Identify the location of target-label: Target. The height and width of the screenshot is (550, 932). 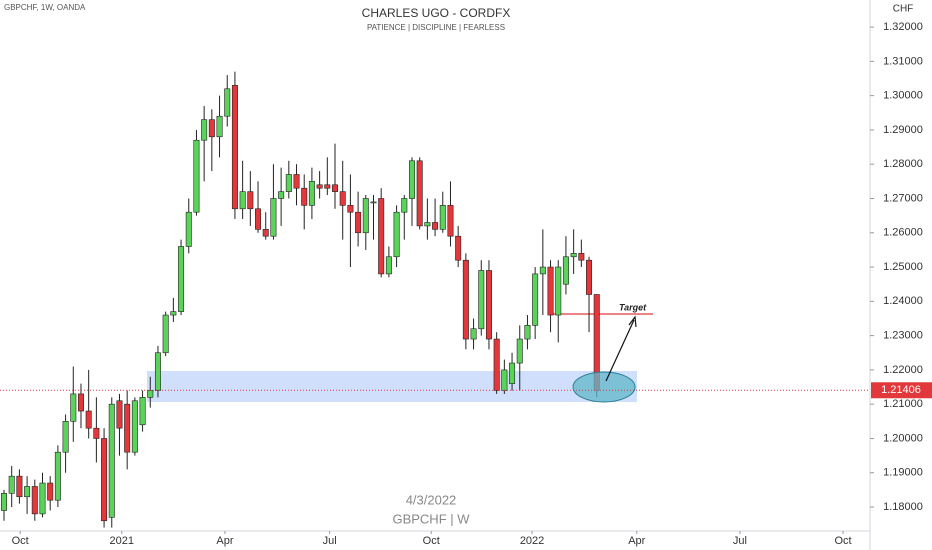
(633, 307).